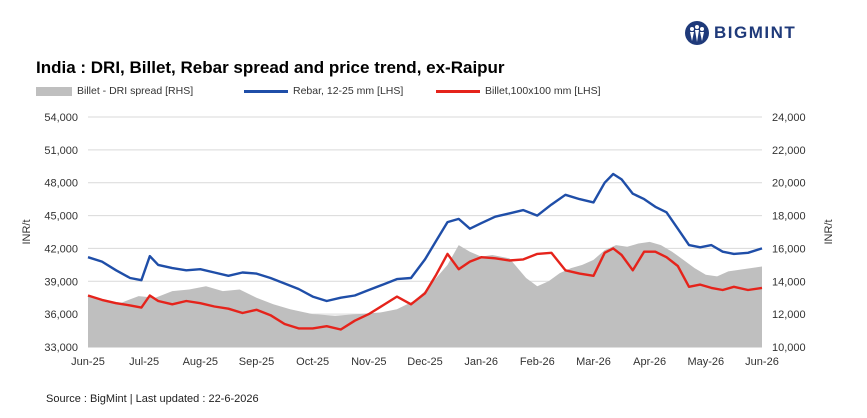 This screenshot has height=418, width=867. What do you see at coordinates (481, 362) in the screenshot?
I see `x-tick-label: Jan-26` at bounding box center [481, 362].